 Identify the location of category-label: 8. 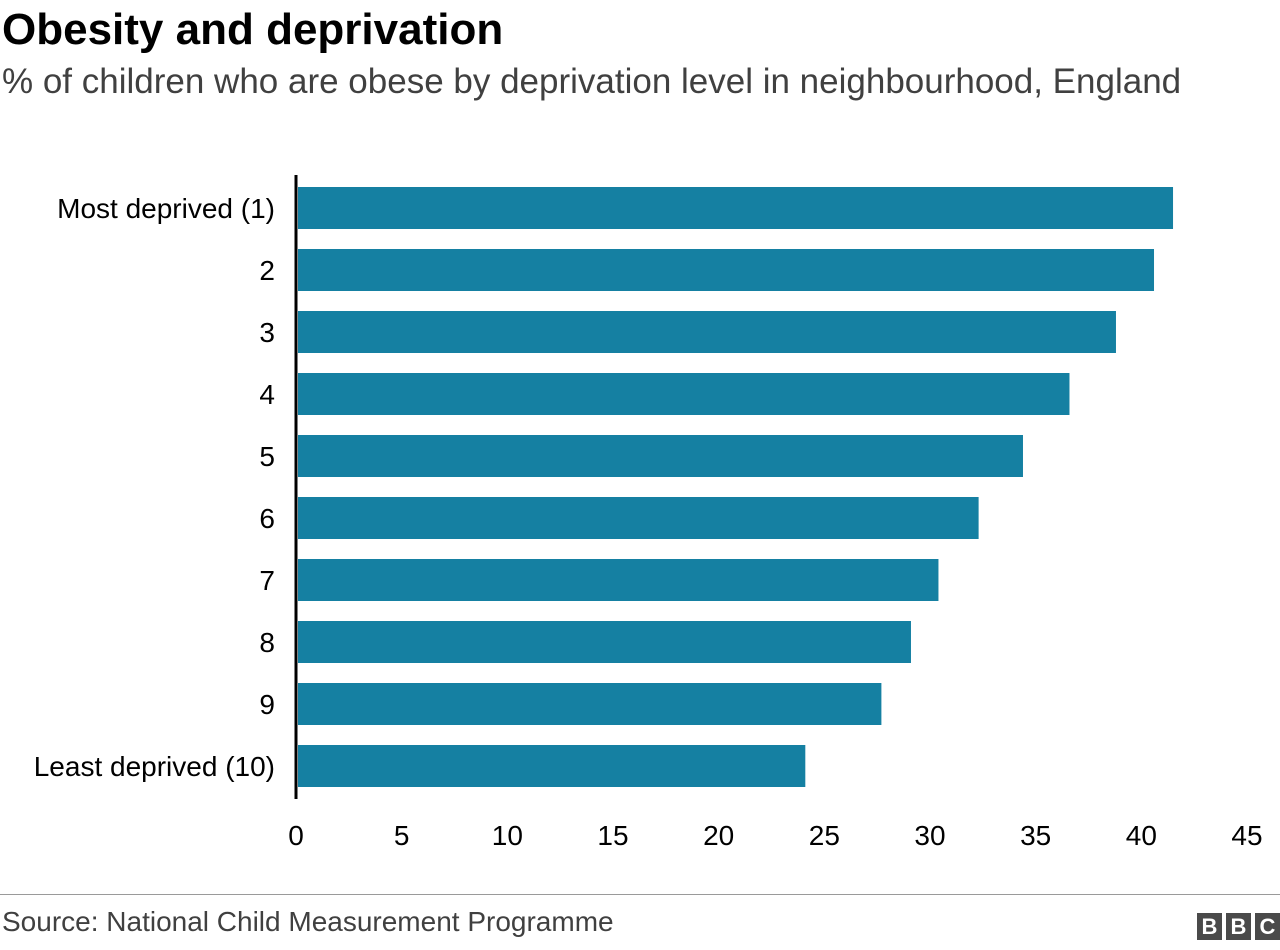
(267, 642).